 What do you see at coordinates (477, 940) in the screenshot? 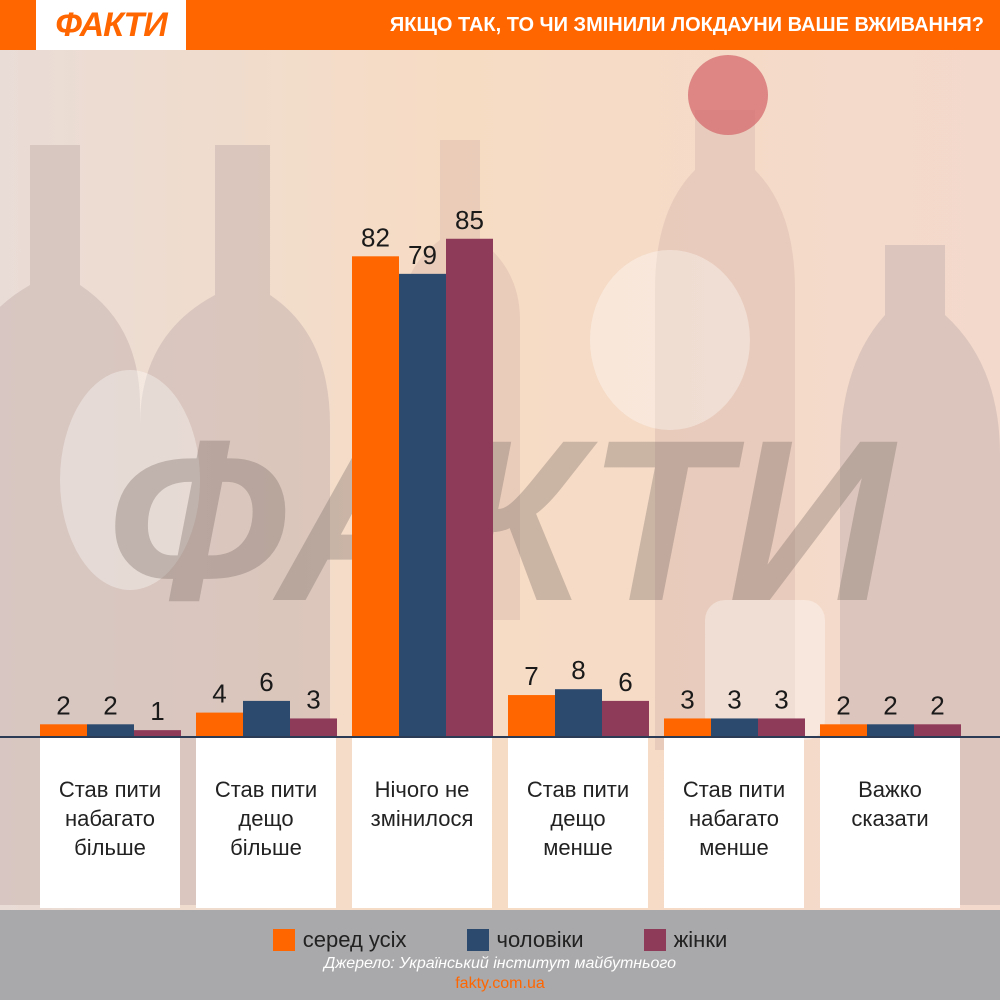
I see `legend-swatch-men` at bounding box center [477, 940].